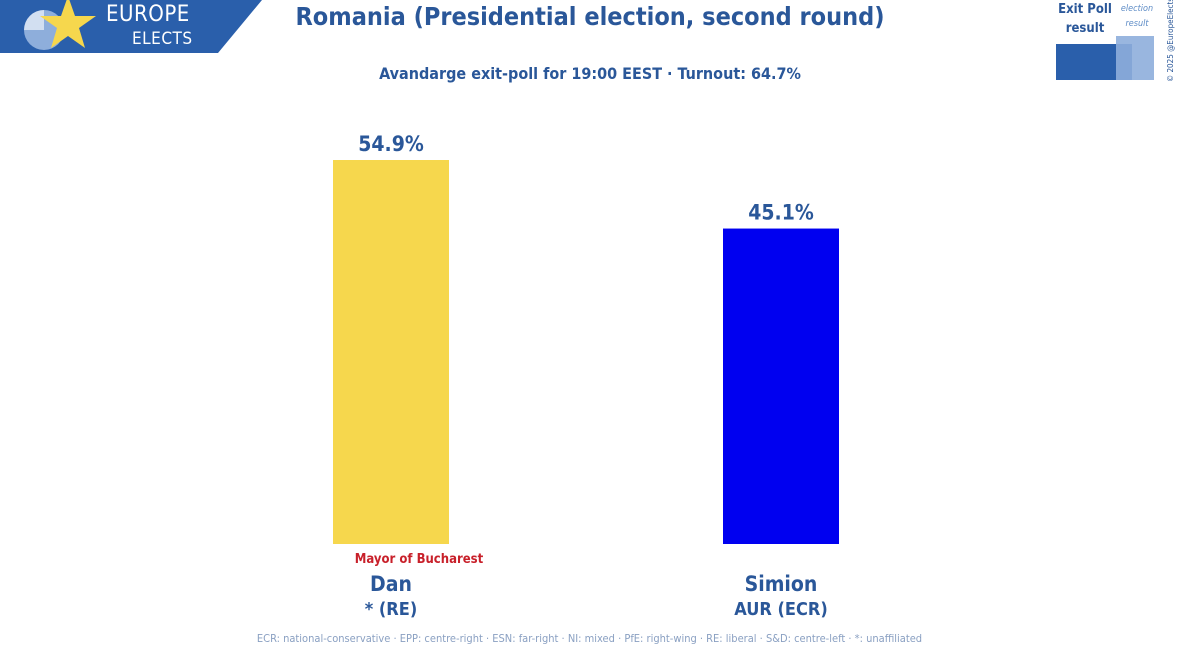 Image resolution: width=1179 pixels, height=645 pixels. What do you see at coordinates (391, 144) in the screenshot?
I see `bar-value-label: 54.9%` at bounding box center [391, 144].